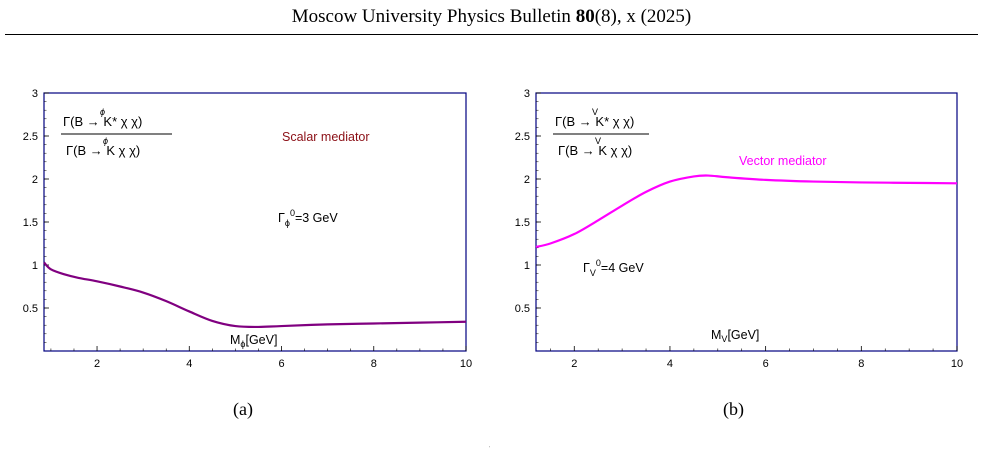 The height and width of the screenshot is (455, 983). What do you see at coordinates (491, 34) in the screenshot?
I see `header-rule` at bounding box center [491, 34].